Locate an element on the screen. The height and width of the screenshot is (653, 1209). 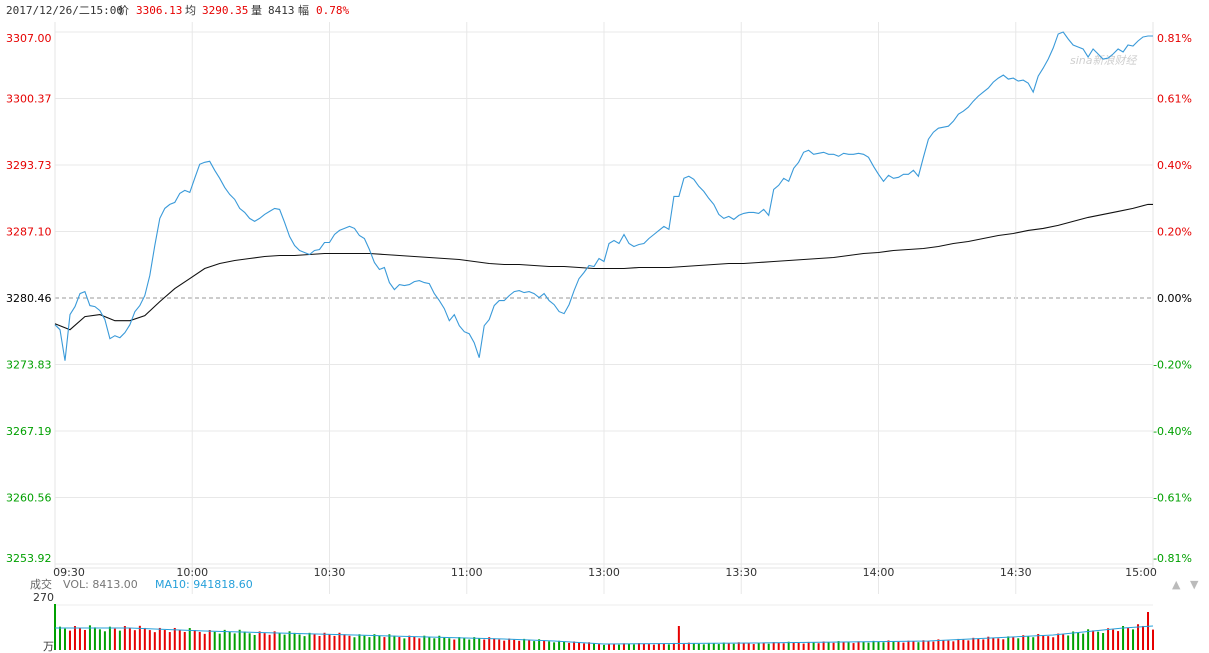
header-avg-value: 3290.35 is located at coordinates (225, 10).